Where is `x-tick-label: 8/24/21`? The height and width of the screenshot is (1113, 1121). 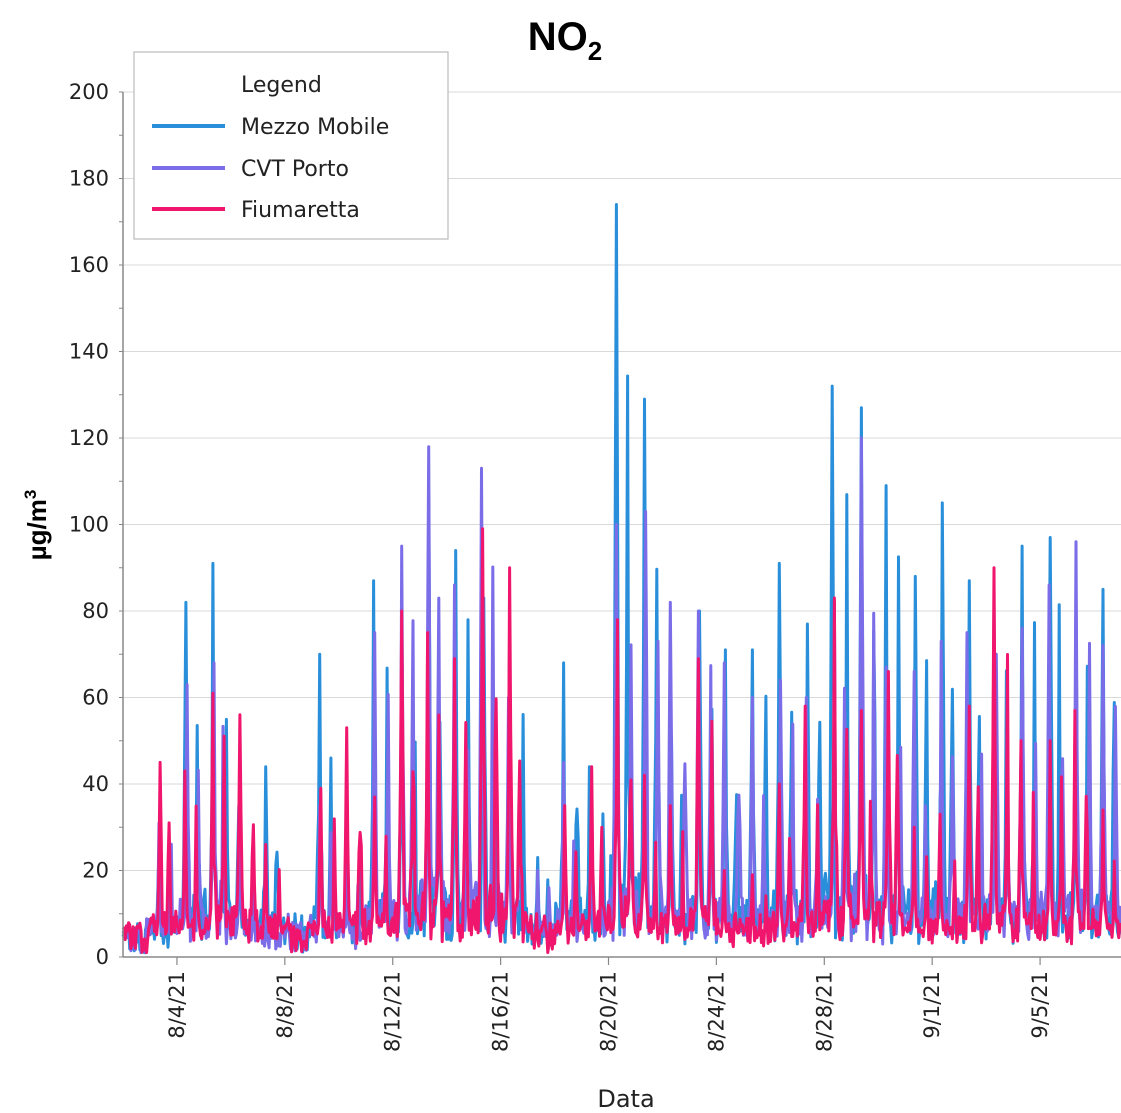
x-tick-label: 8/24/21 is located at coordinates (716, 1011).